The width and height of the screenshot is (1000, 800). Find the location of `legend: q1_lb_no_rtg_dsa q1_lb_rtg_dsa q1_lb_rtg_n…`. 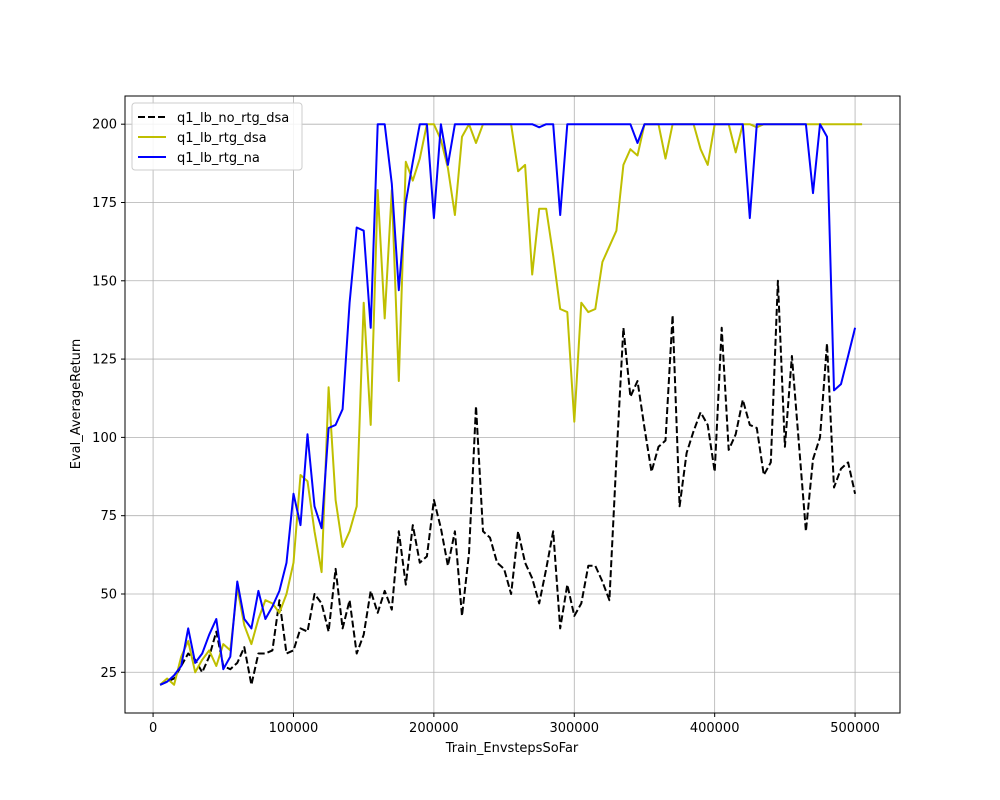

legend: q1_lb_no_rtg_dsa q1_lb_rtg_dsa q1_lb_rtg_n… is located at coordinates (217, 136).